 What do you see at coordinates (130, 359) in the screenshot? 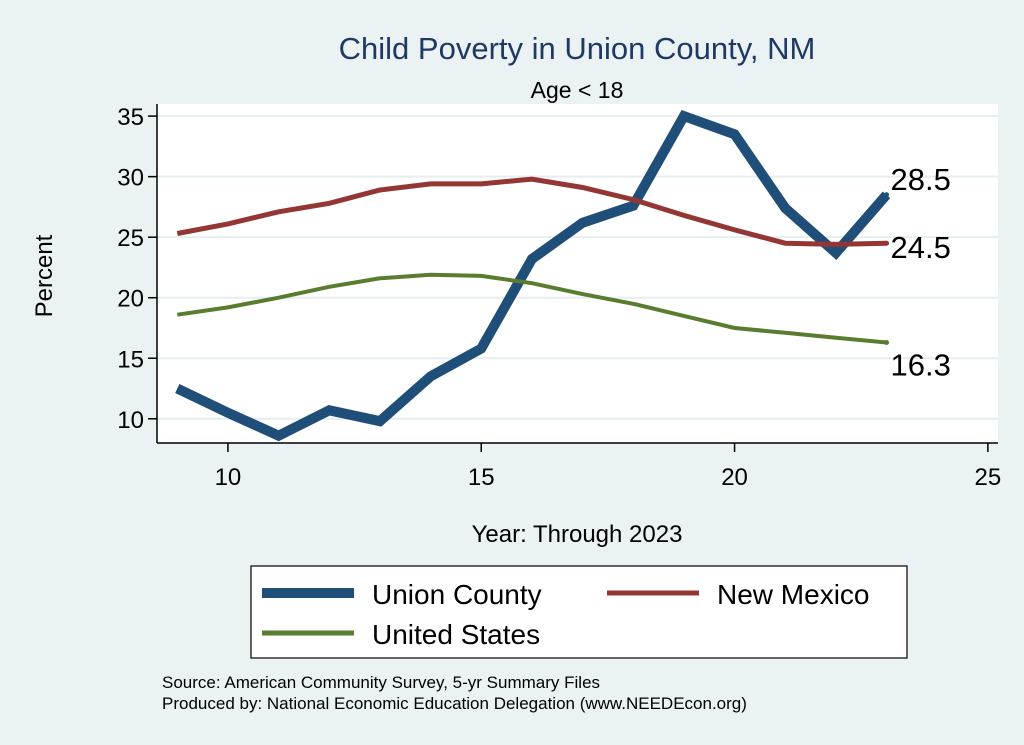
I see `y-tick-label: 15` at bounding box center [130, 359].